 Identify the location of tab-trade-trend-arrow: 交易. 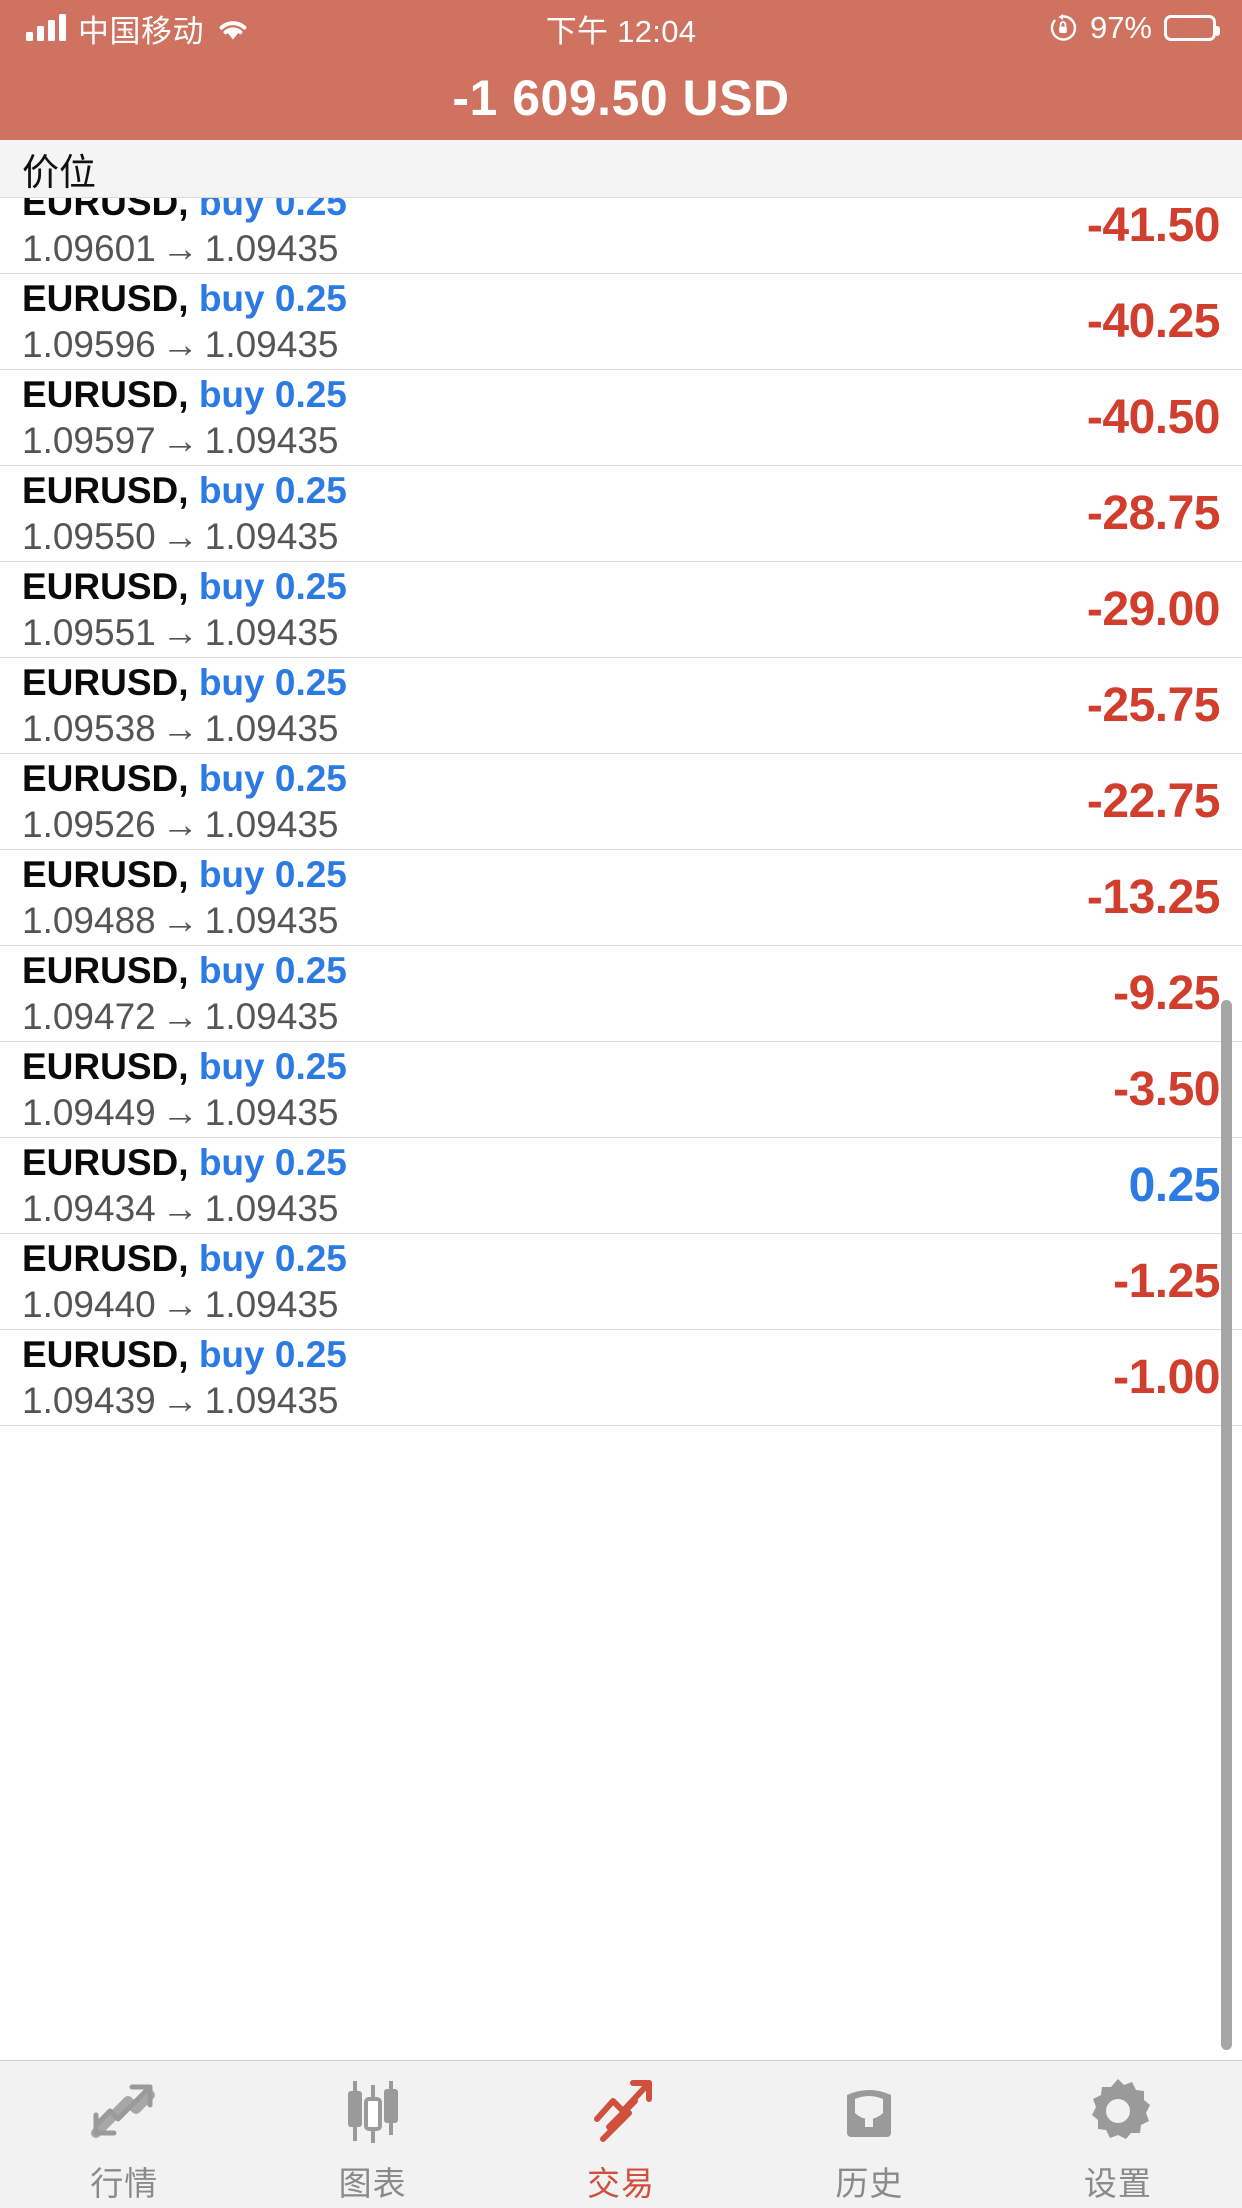
(621, 2134).